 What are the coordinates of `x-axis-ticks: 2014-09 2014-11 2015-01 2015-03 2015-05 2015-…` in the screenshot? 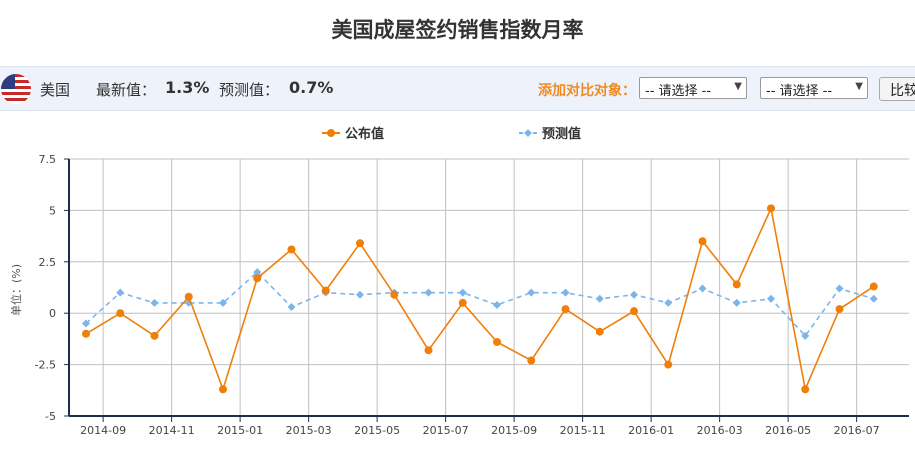 It's located at (480, 426).